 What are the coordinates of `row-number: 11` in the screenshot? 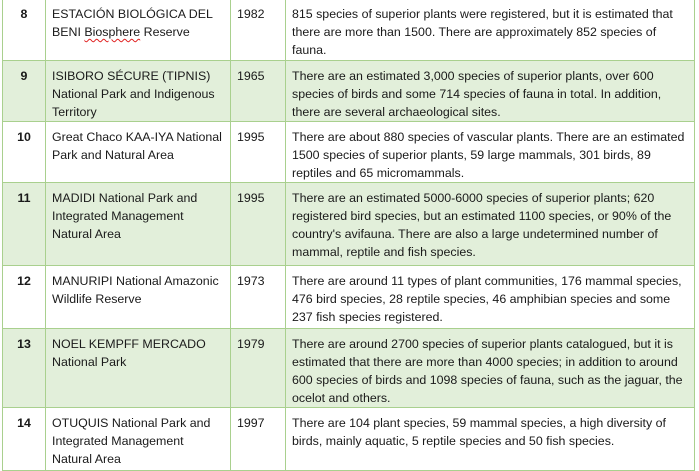 It's located at (24, 224).